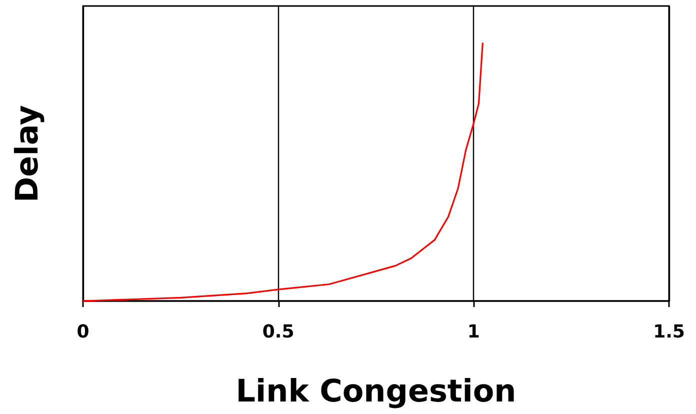 Image resolution: width=696 pixels, height=414 pixels. Describe the element at coordinates (278, 332) in the screenshot. I see `x-tick-label: 0.5` at that location.